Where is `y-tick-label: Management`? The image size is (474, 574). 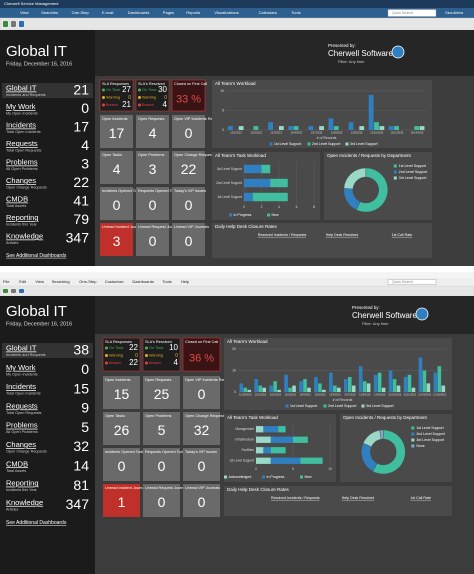
y-tick-label: Management is located at coordinates (244, 429).